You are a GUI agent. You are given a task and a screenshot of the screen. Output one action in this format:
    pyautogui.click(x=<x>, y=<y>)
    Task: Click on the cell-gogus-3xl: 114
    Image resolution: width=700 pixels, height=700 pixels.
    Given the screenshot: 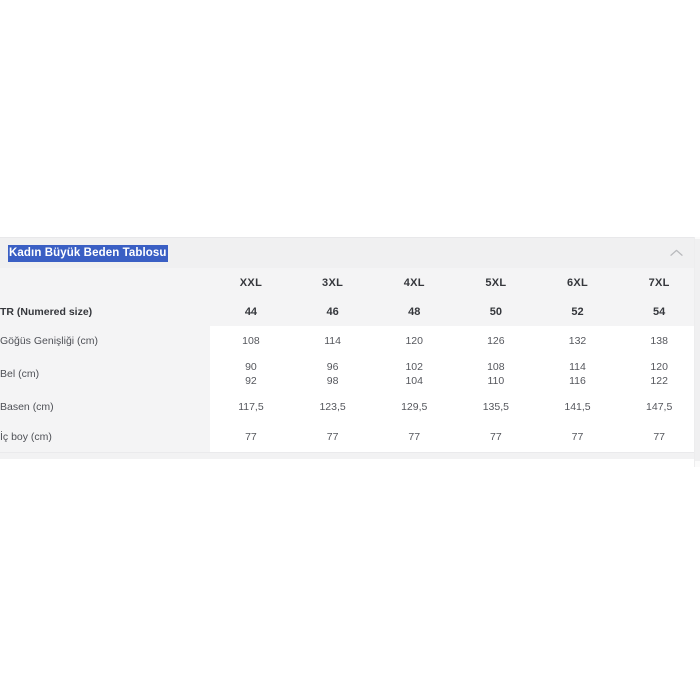 What is the action you would take?
    pyautogui.click(x=332, y=341)
    